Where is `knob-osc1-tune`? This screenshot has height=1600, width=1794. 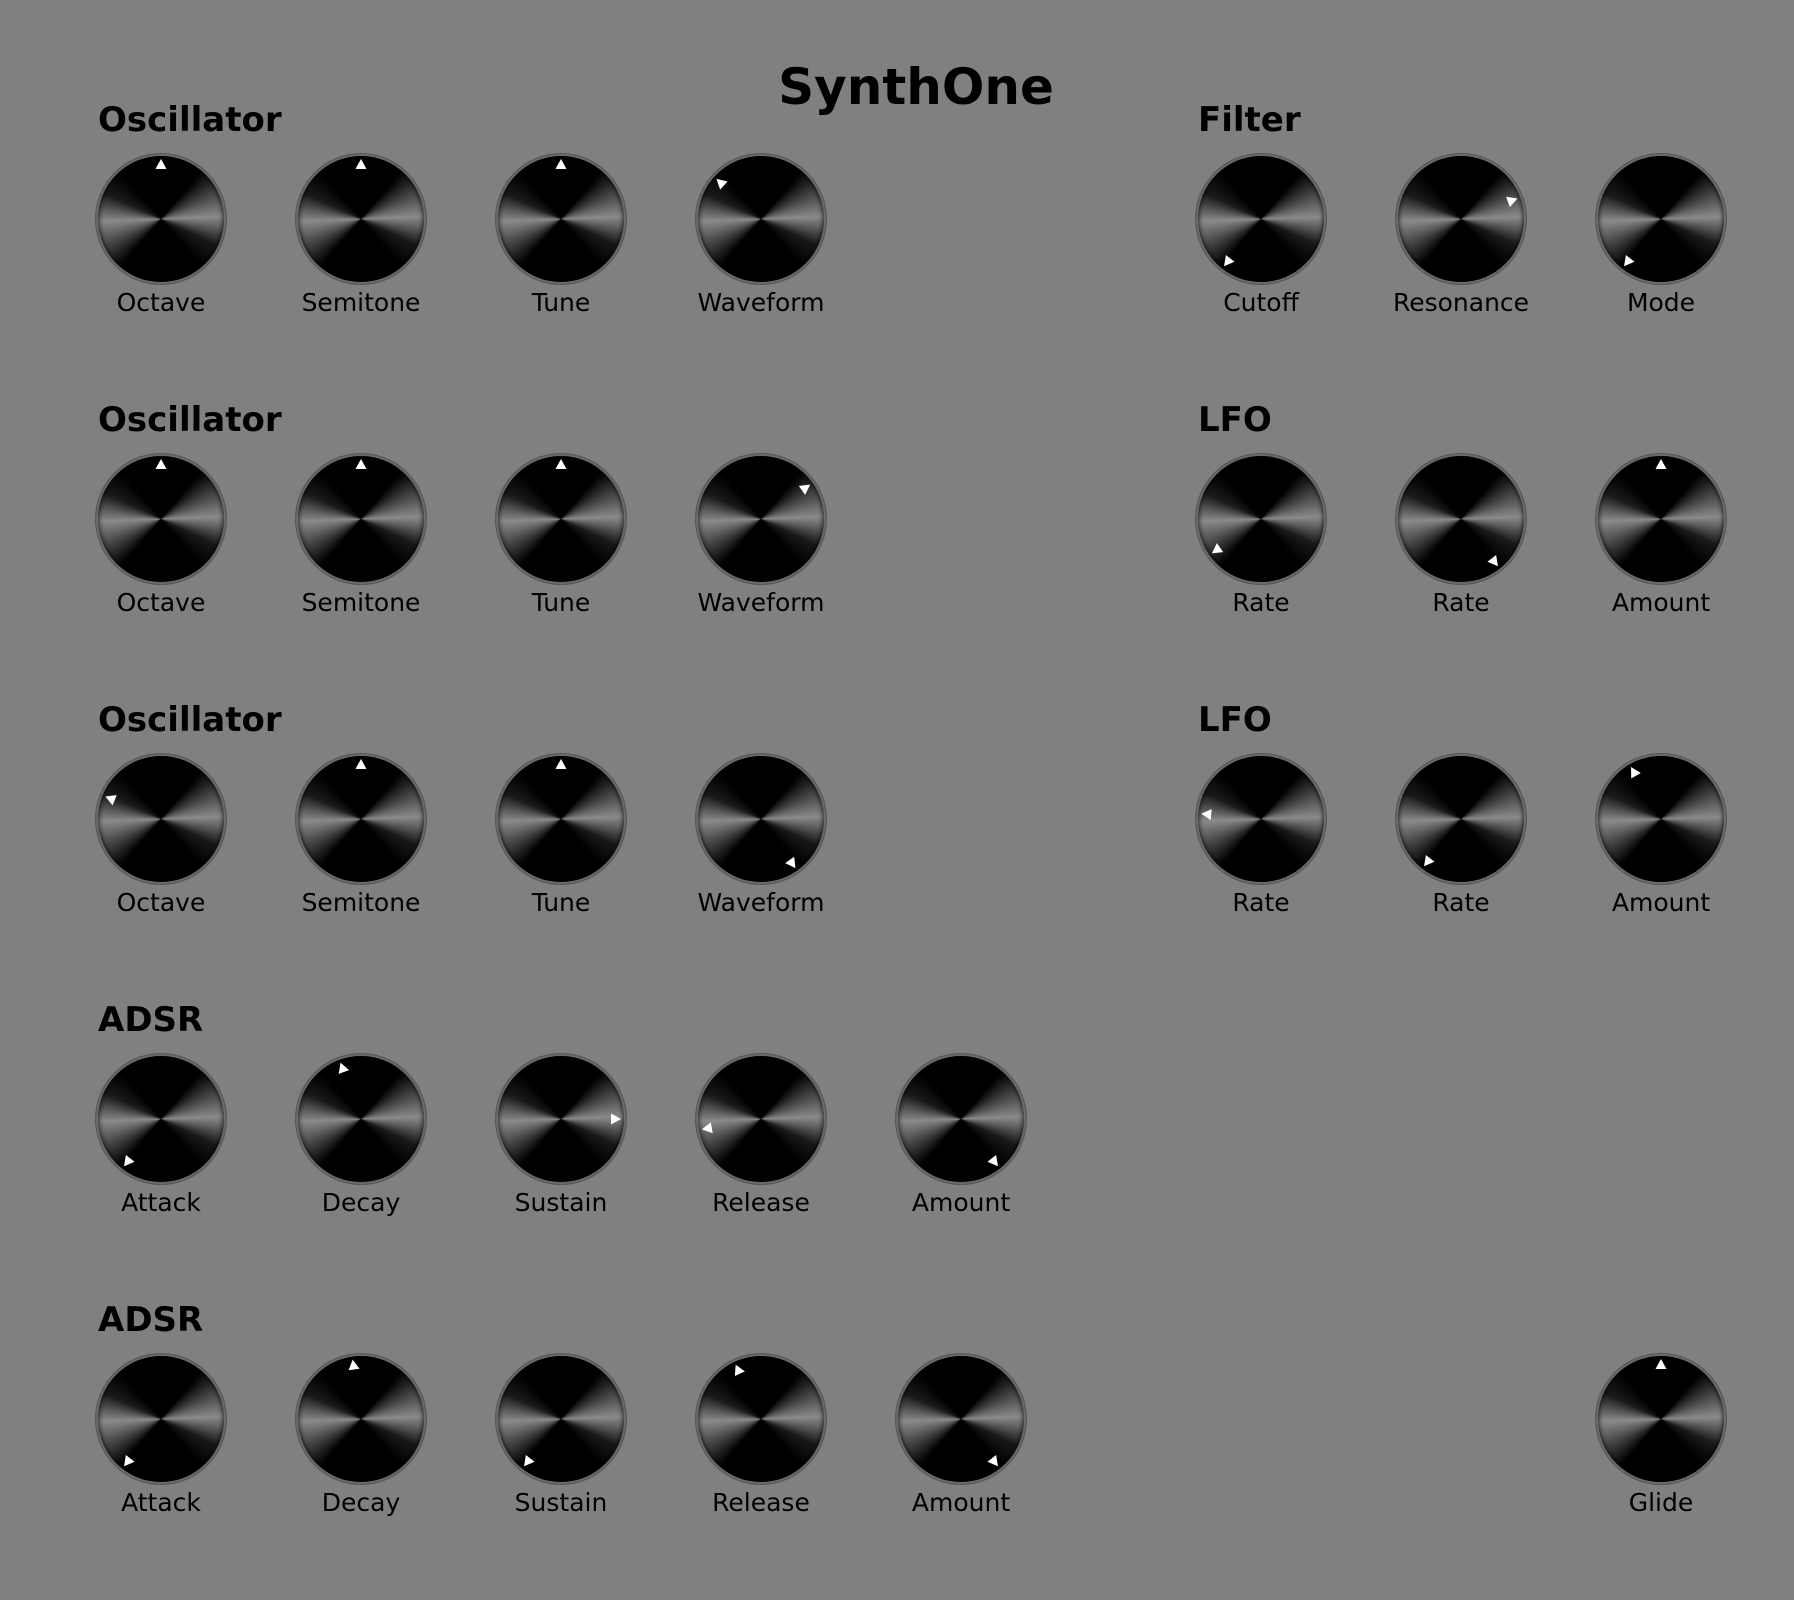 knob-osc1-tune is located at coordinates (561, 219).